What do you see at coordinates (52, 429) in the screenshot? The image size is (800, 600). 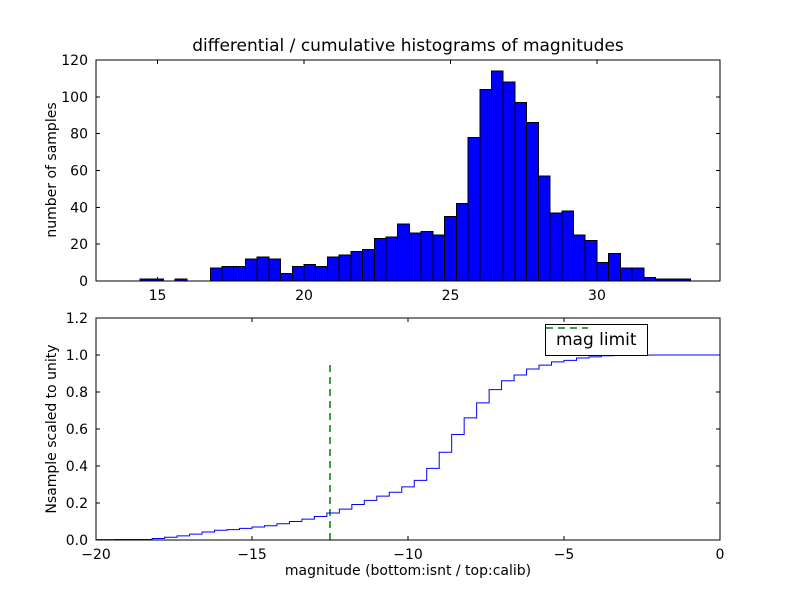 I see `bottom-ylabel: Nsample scaled to unity` at bounding box center [52, 429].